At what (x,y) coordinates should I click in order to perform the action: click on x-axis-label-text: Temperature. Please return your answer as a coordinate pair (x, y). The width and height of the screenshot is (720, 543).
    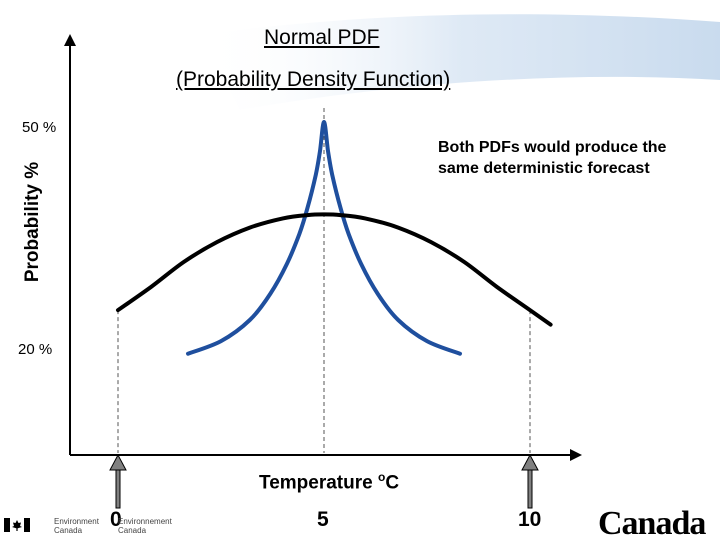
    Looking at the image, I should click on (316, 483).